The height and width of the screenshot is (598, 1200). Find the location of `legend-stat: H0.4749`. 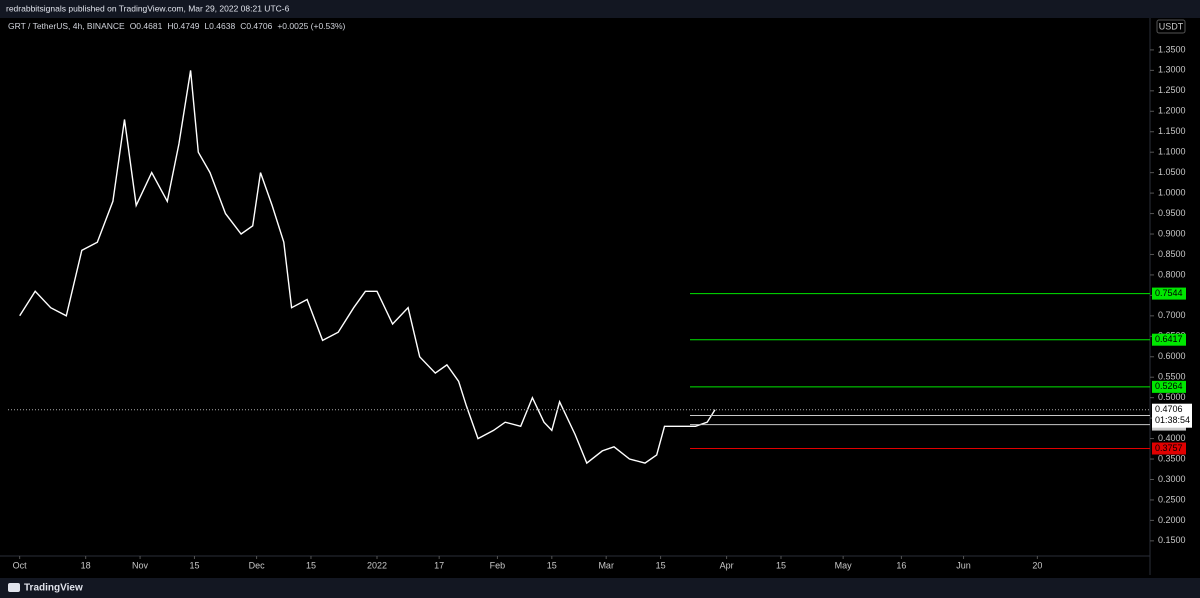

legend-stat: H0.4749 is located at coordinates (183, 26).